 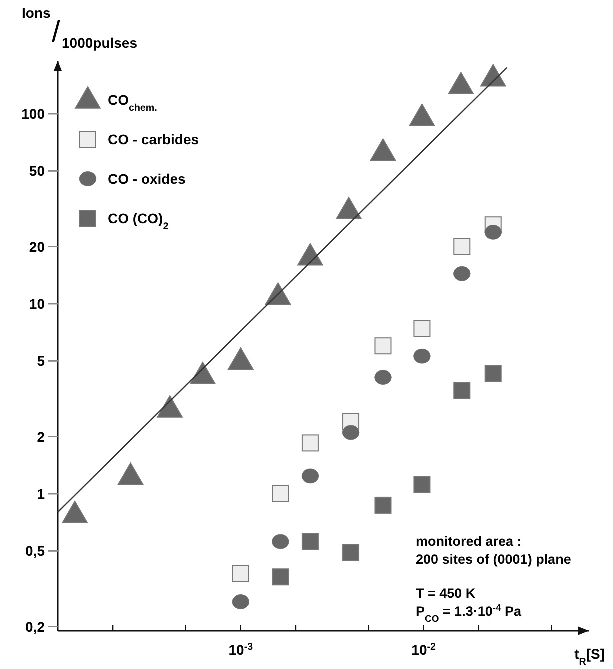 What do you see at coordinates (41, 361) in the screenshot?
I see `y-tick-label: 5` at bounding box center [41, 361].